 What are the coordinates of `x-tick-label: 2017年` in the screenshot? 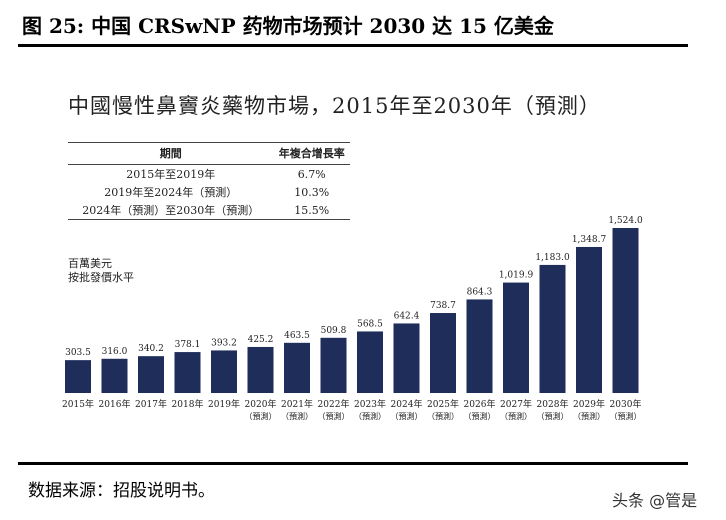 It's located at (151, 404).